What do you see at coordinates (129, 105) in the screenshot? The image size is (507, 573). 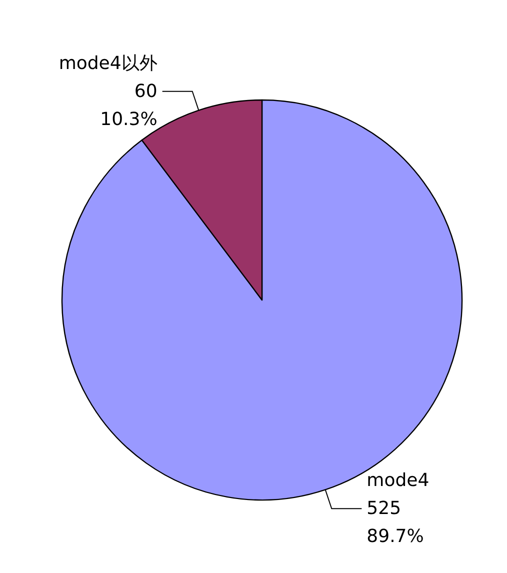 I see `data-label: 60 10.3%` at bounding box center [129, 105].